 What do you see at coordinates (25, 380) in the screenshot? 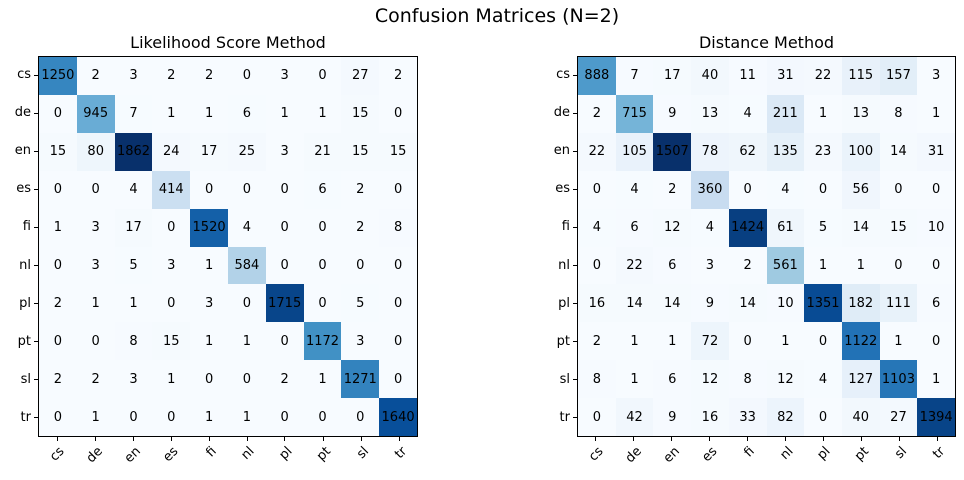
I see `y-tick-label: sl` at bounding box center [25, 380].